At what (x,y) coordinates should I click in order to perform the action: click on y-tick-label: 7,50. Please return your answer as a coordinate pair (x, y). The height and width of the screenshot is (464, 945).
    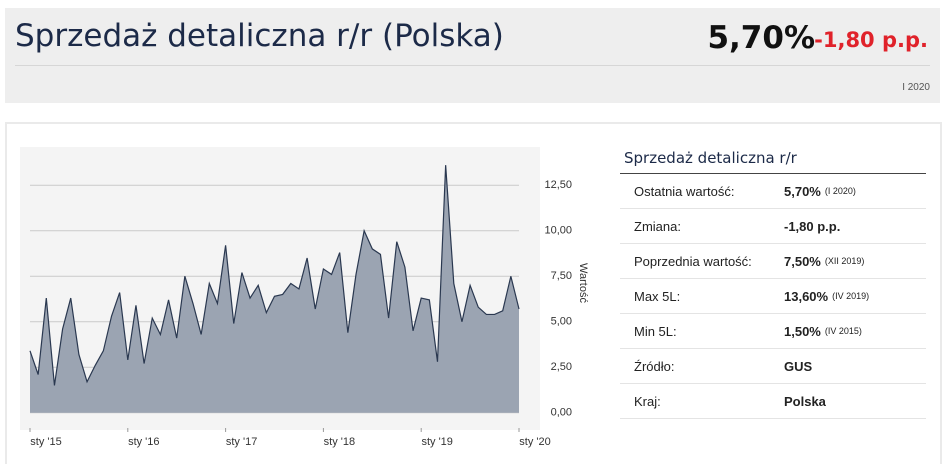
    Looking at the image, I should click on (561, 276).